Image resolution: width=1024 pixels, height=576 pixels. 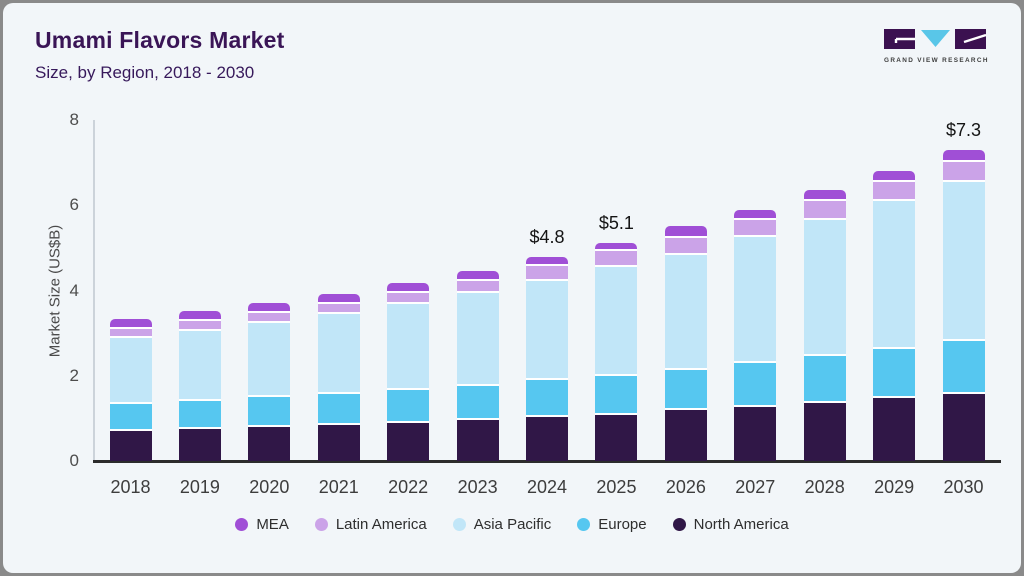 I want to click on x-axis-label: 2024, so click(x=547, y=487).